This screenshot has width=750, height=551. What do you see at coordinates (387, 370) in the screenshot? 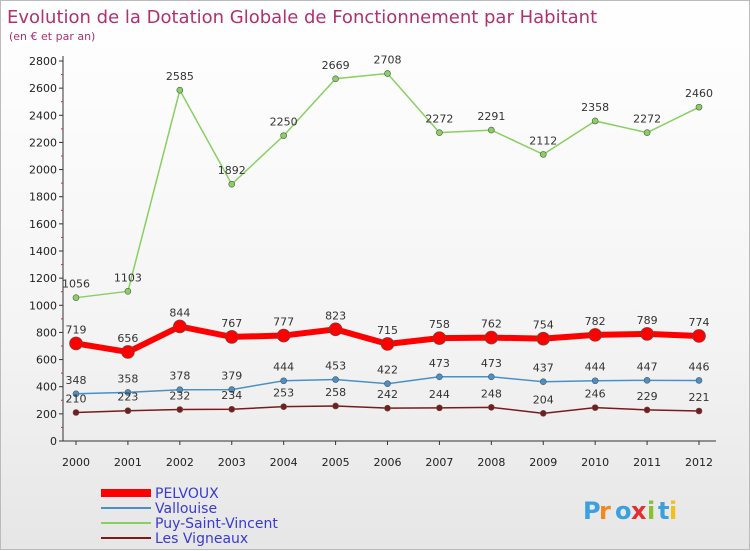
I see `data-label: 422` at bounding box center [387, 370].